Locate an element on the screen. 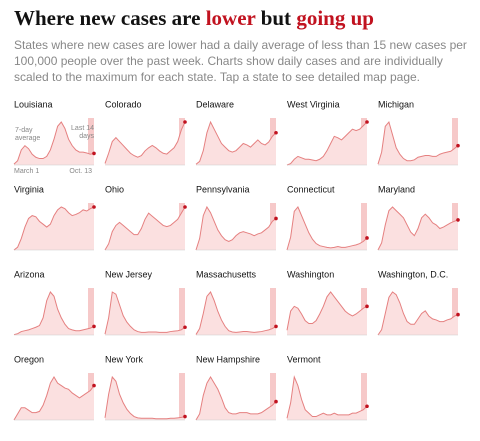 Image resolution: width=480 pixels, height=441 pixels. state-chart: Delaware is located at coordinates (236, 132).